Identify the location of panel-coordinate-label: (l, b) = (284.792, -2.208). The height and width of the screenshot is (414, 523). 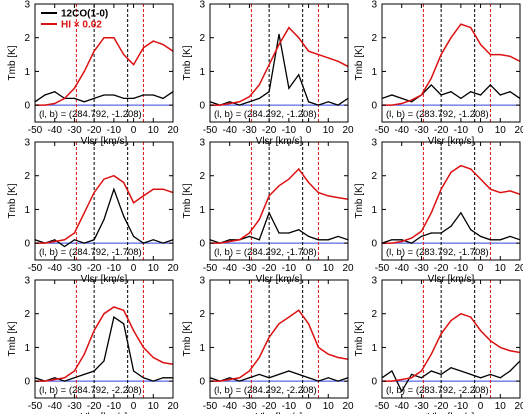
(90, 390).